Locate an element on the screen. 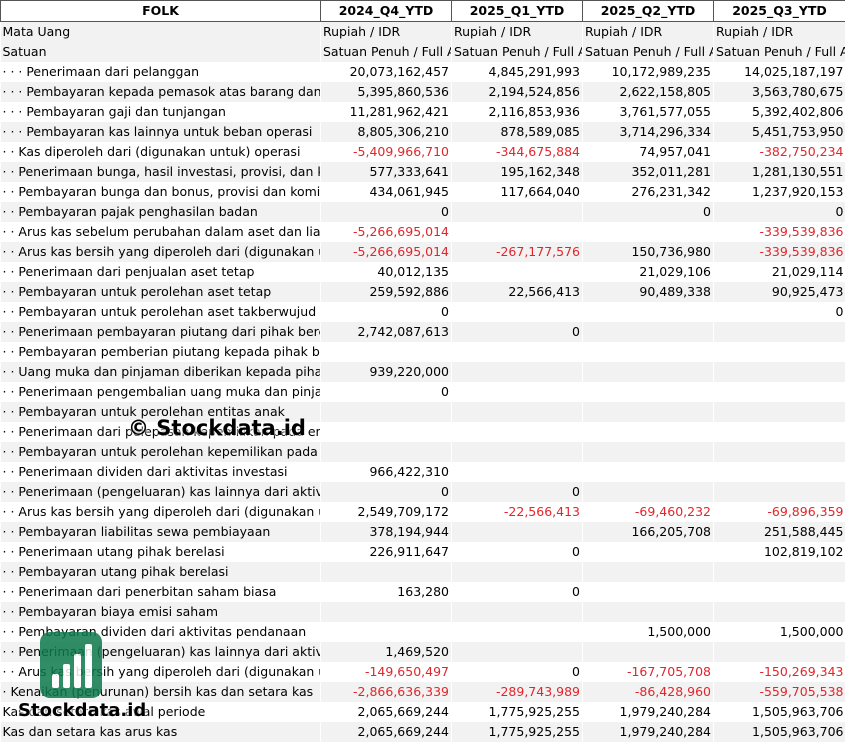 The image size is (845, 742). value-cell: 434,061,945 is located at coordinates (386, 192).